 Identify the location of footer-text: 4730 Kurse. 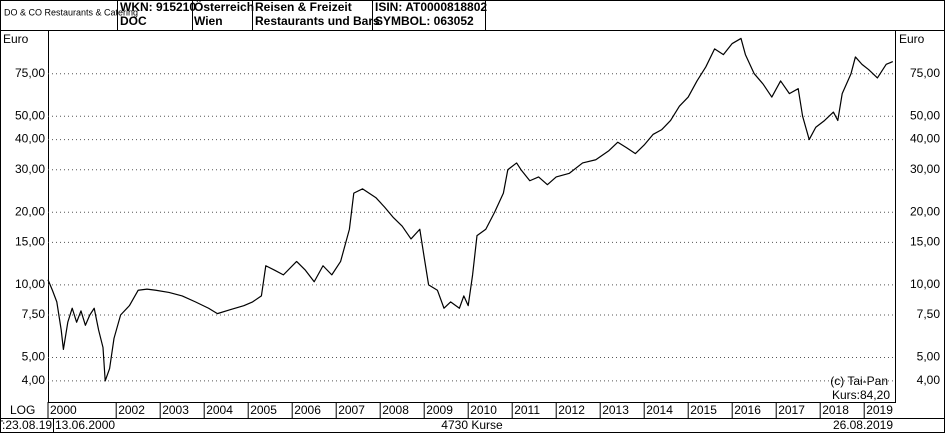
(472, 425).